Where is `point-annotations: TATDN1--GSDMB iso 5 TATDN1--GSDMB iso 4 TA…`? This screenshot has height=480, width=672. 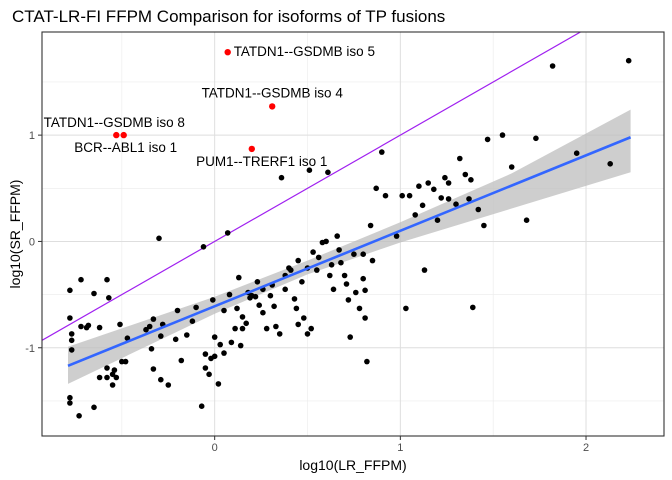
point-annotations: TATDN1--GSDMB iso 5 TATDN1--GSDMB iso 4 TA… is located at coordinates (209, 106).